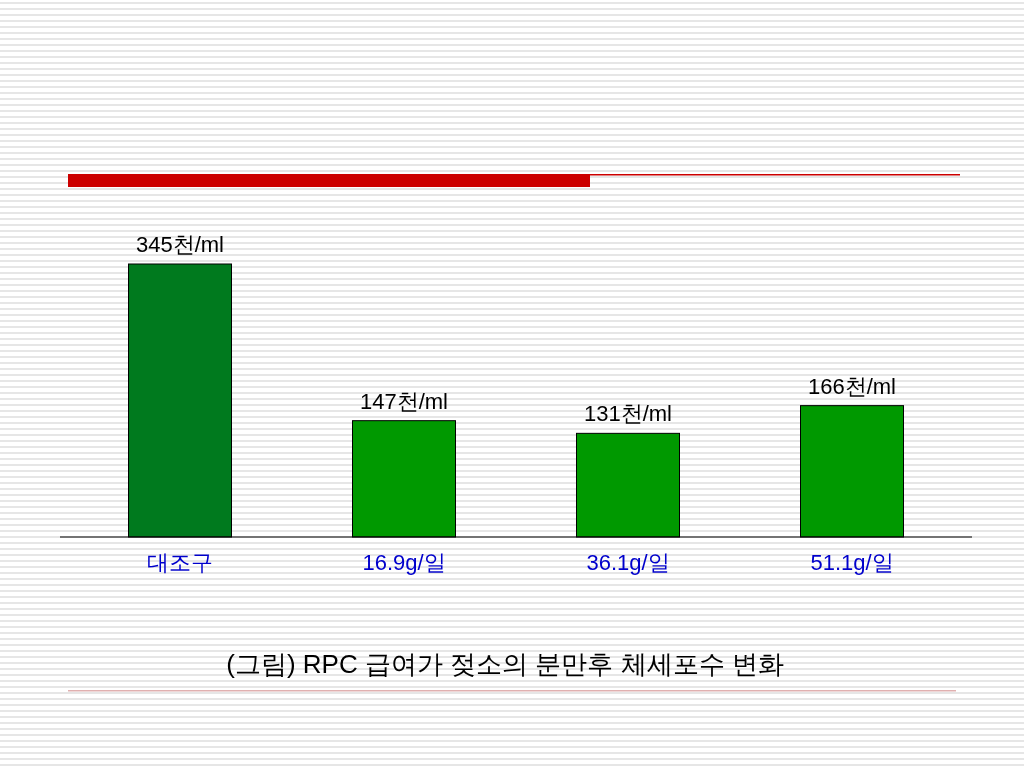 This screenshot has height=768, width=1024. I want to click on x-tick-label: 대조구, so click(180, 562).